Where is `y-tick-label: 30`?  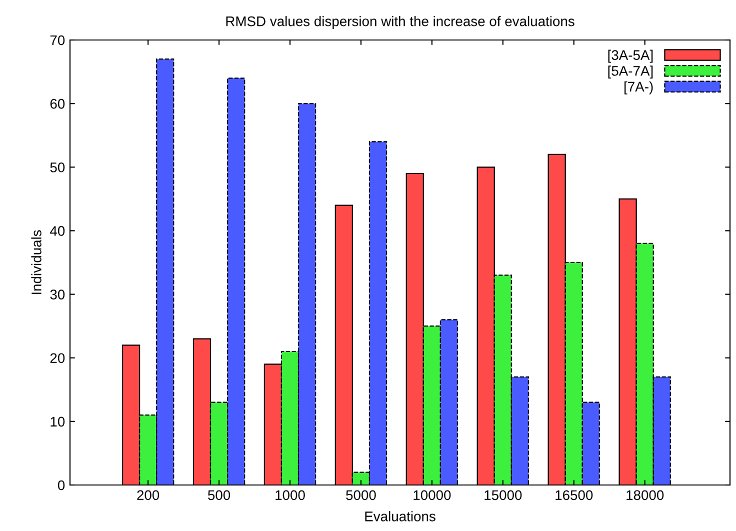
y-tick-label: 30 is located at coordinates (57, 295).